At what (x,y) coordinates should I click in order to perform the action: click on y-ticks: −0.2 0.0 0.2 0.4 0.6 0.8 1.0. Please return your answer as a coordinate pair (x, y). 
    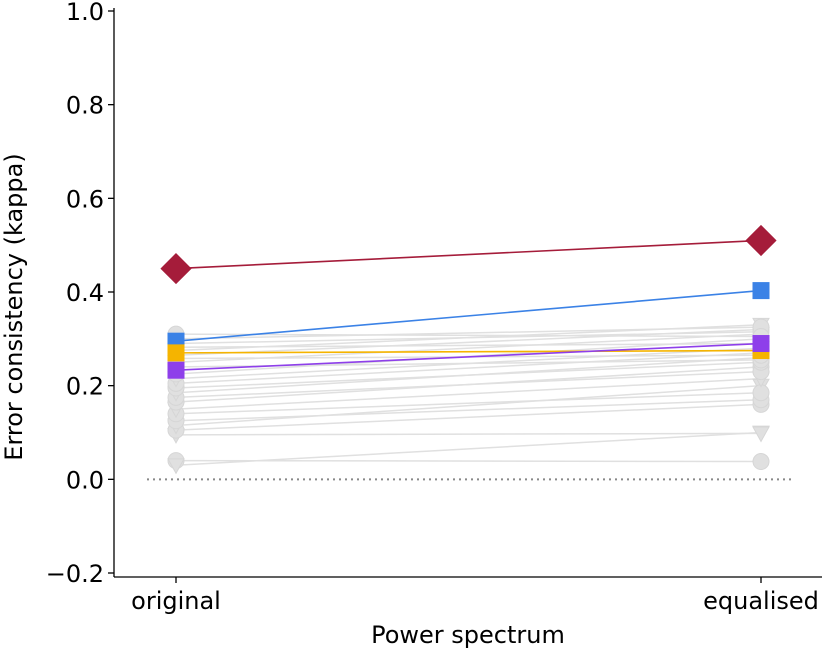
    Looking at the image, I should click on (80, 294).